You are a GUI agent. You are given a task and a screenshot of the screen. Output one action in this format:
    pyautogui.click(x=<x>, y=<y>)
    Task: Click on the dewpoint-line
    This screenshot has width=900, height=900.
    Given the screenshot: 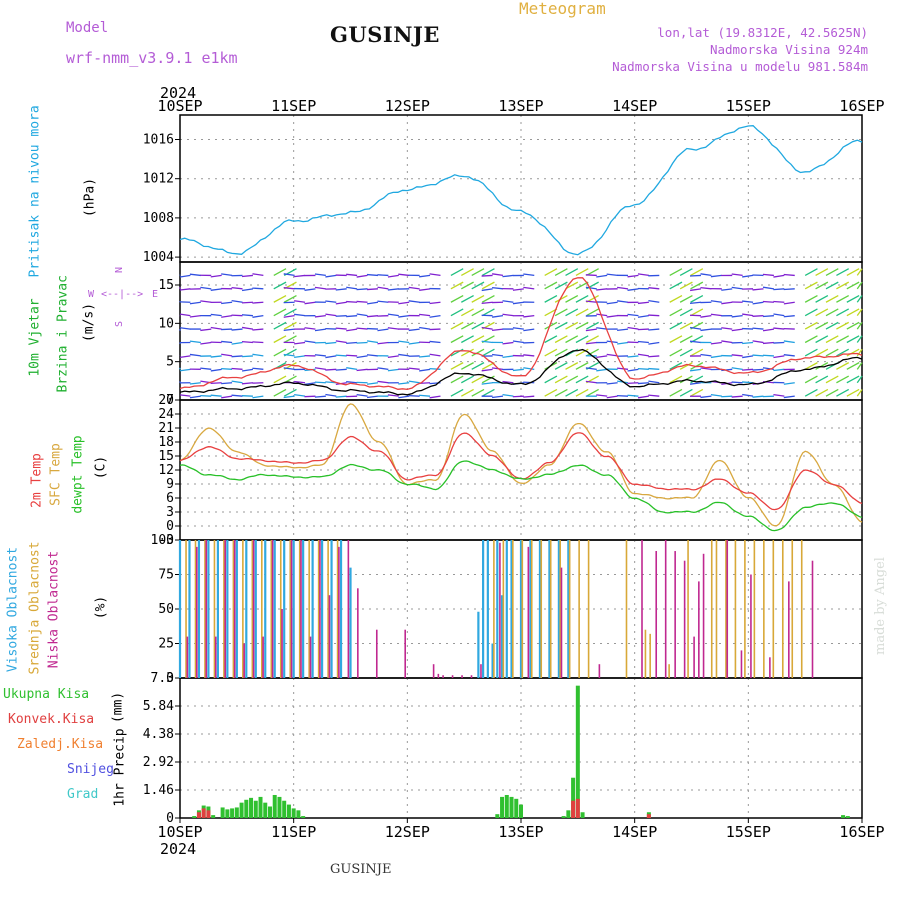 What is the action you would take?
    pyautogui.click(x=521, y=496)
    